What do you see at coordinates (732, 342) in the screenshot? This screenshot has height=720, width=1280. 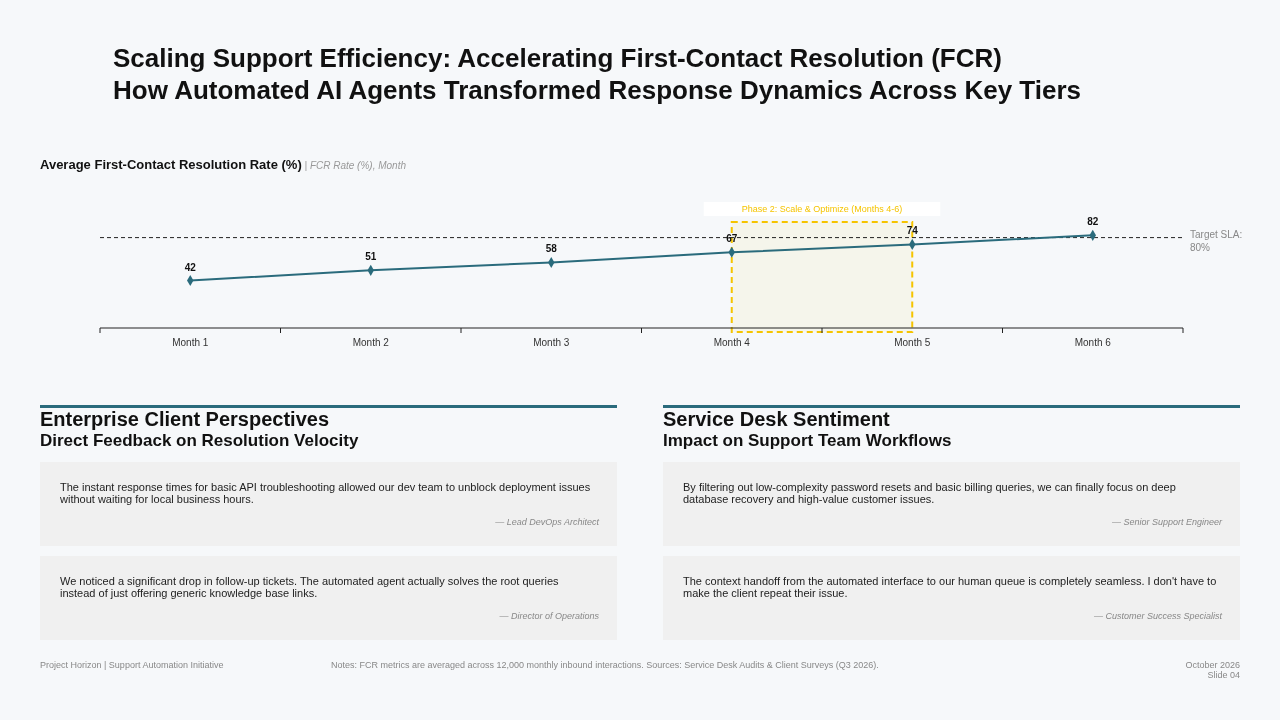 I see `x-tick-label: Month 4` at bounding box center [732, 342].